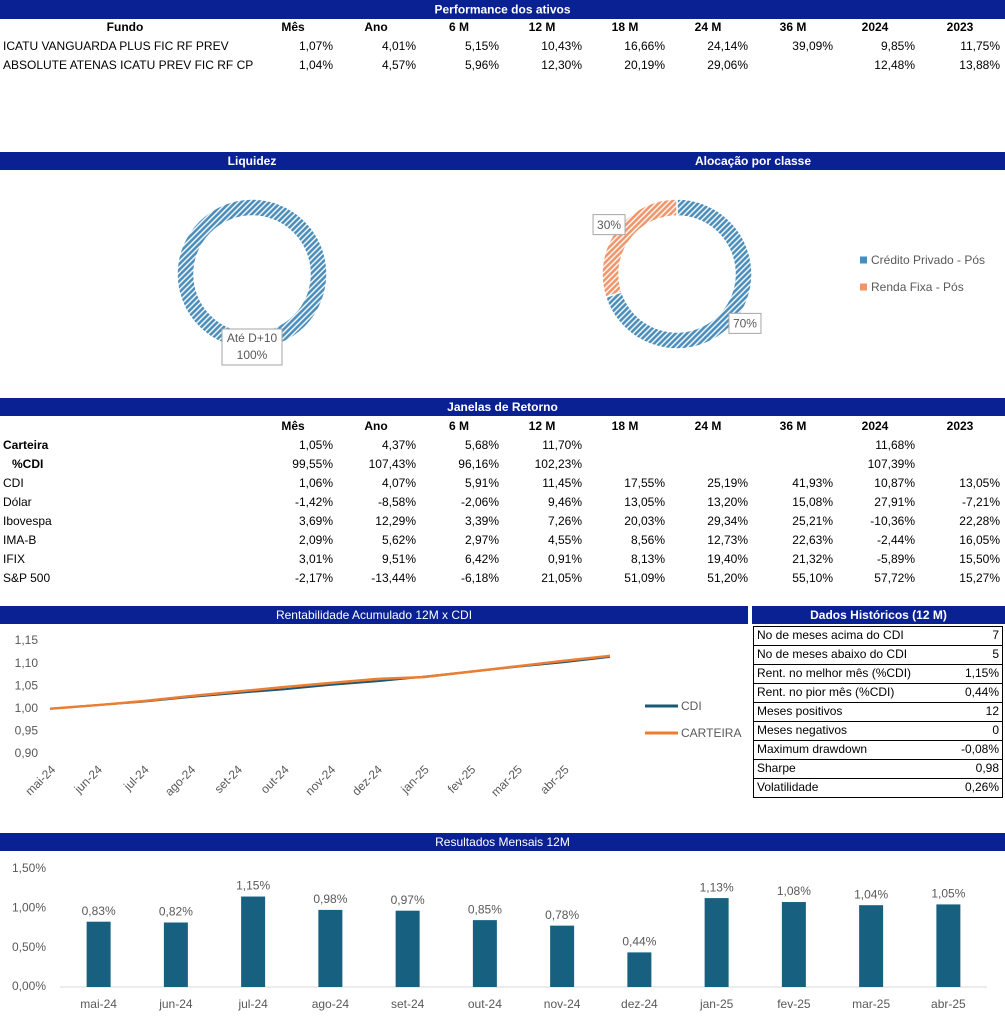 Image resolution: width=1005 pixels, height=1024 pixels. What do you see at coordinates (29, 986) in the screenshot?
I see `y-tick-label: 0,00%` at bounding box center [29, 986].